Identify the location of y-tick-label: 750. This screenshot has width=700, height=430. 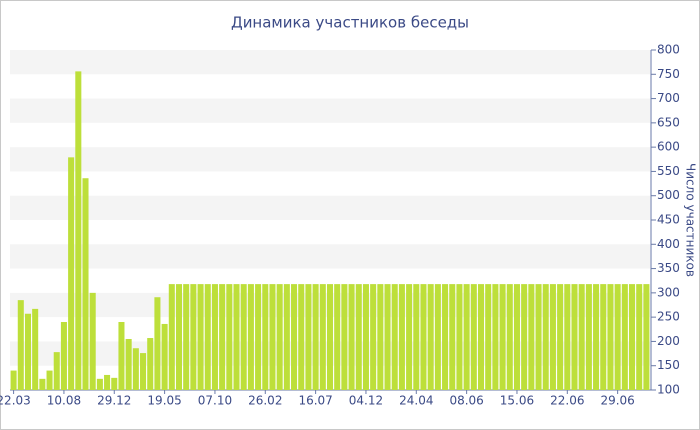
(668, 74).